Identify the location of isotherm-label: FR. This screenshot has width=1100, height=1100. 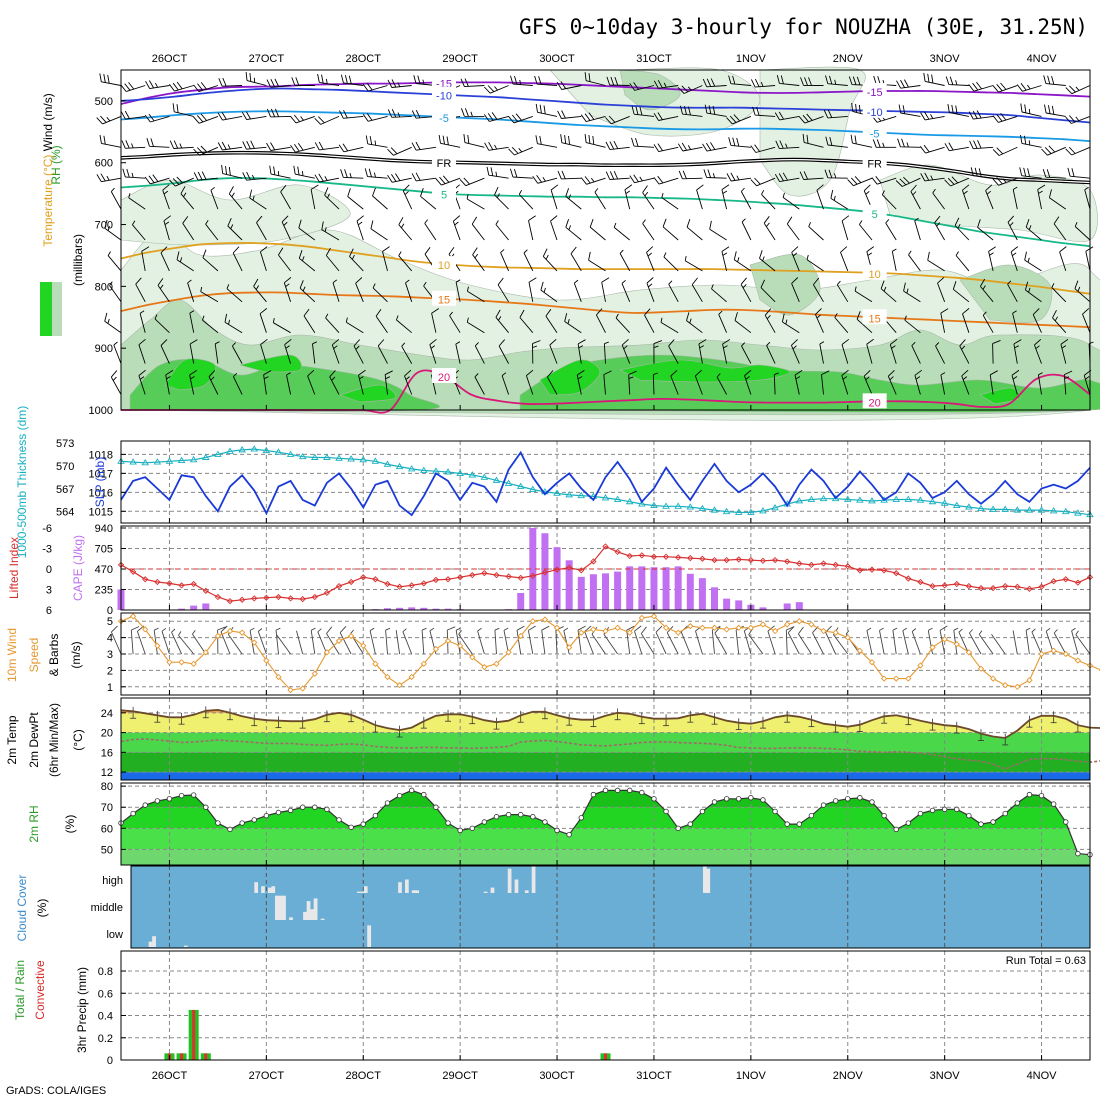
(444, 164).